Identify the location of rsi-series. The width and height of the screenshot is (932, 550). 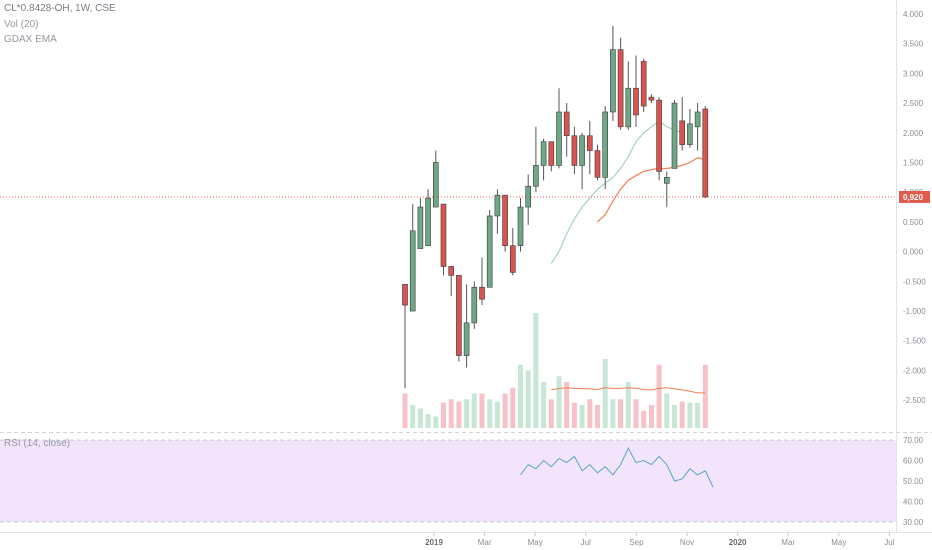
(617, 467).